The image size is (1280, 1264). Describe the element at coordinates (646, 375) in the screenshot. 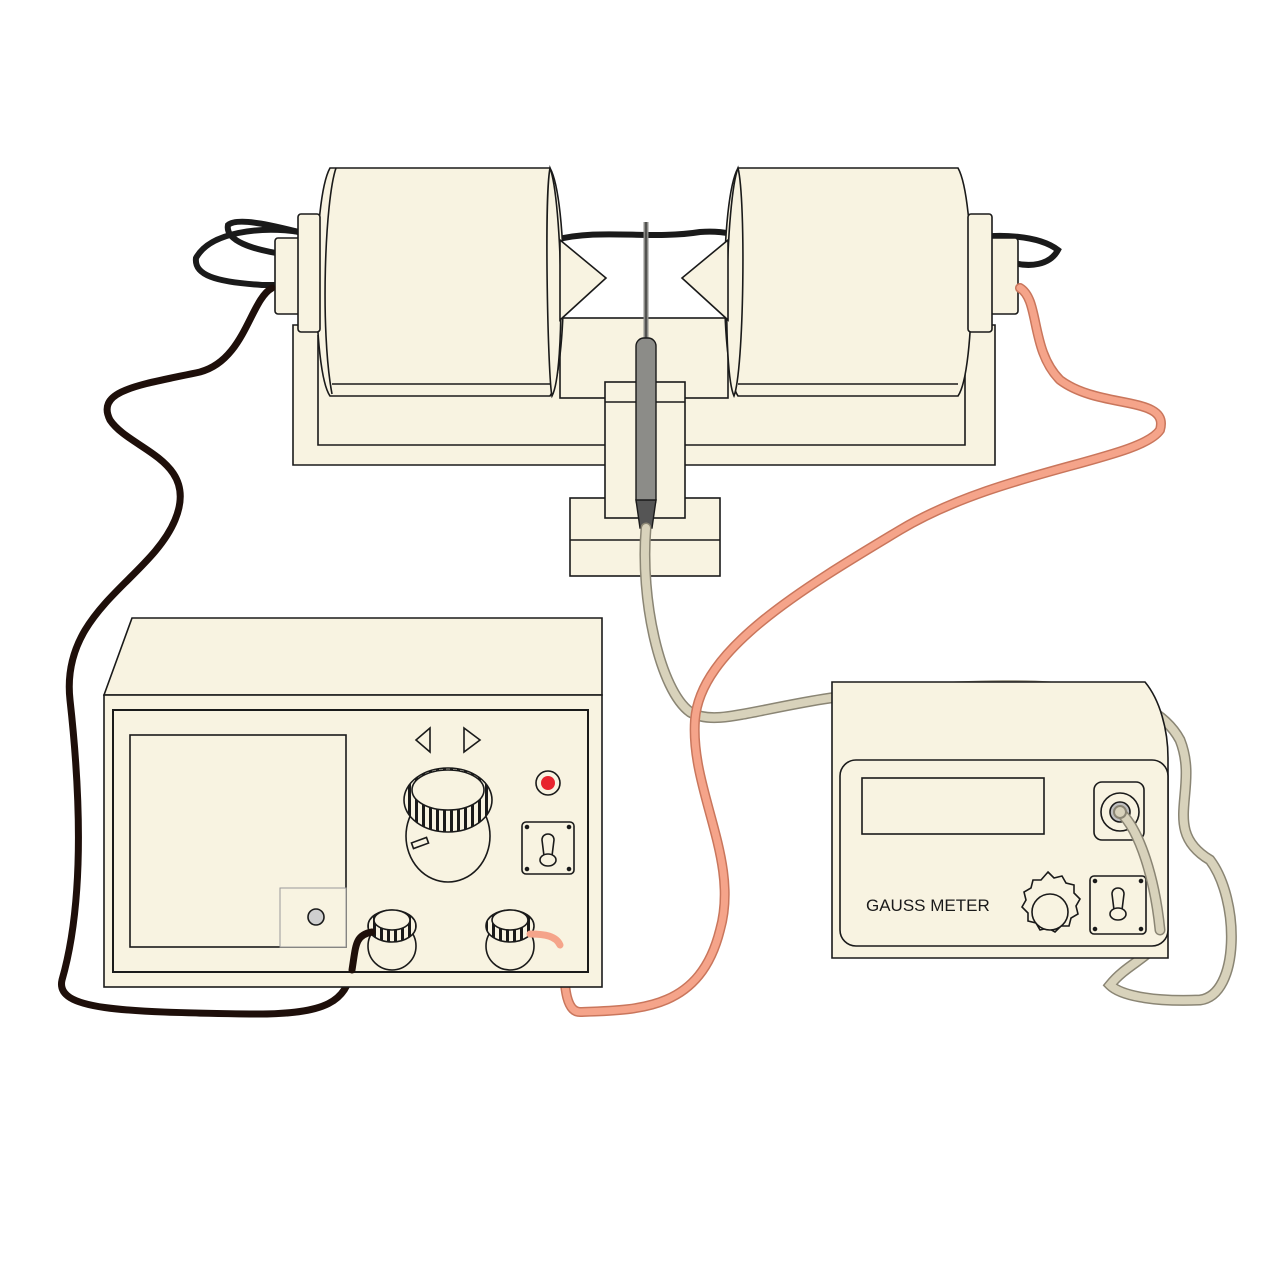

I see `hall-probe-icon` at that location.